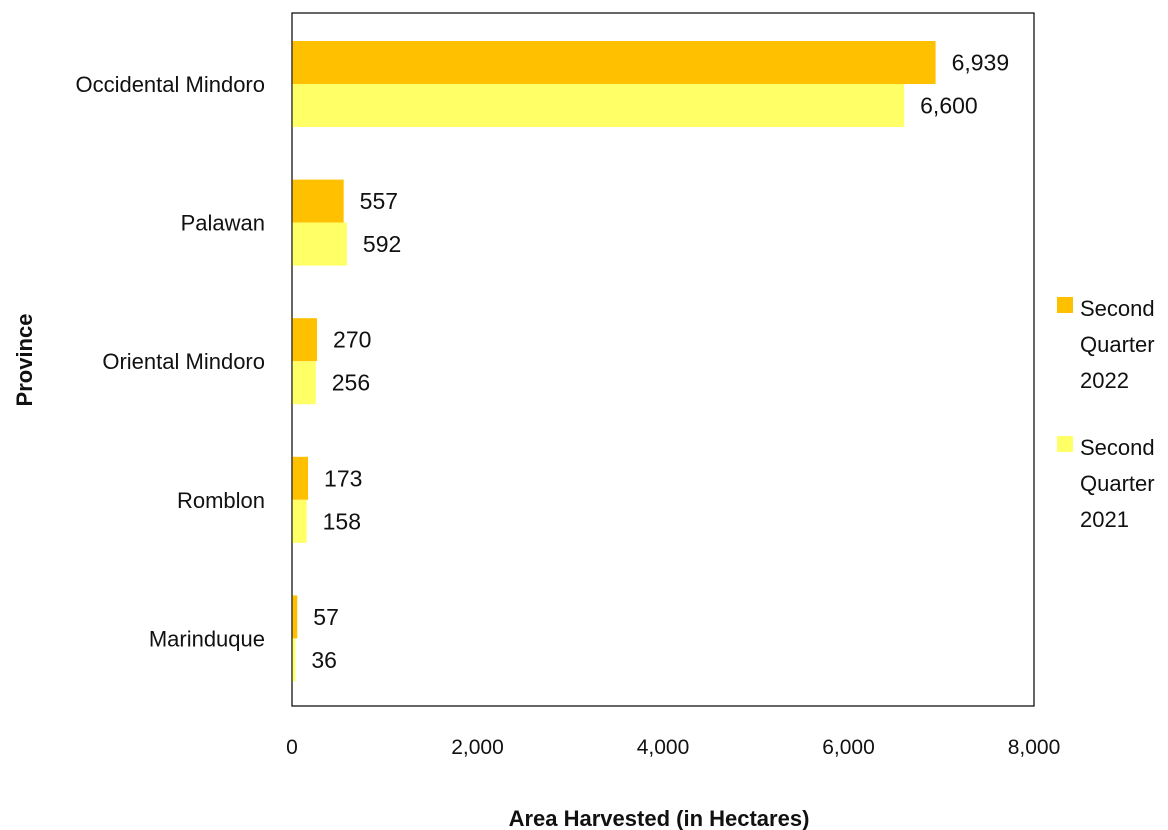 Image resolution: width=1168 pixels, height=830 pixels. What do you see at coordinates (1034, 747) in the screenshot?
I see `x-tick-label-4: 8,000` at bounding box center [1034, 747].